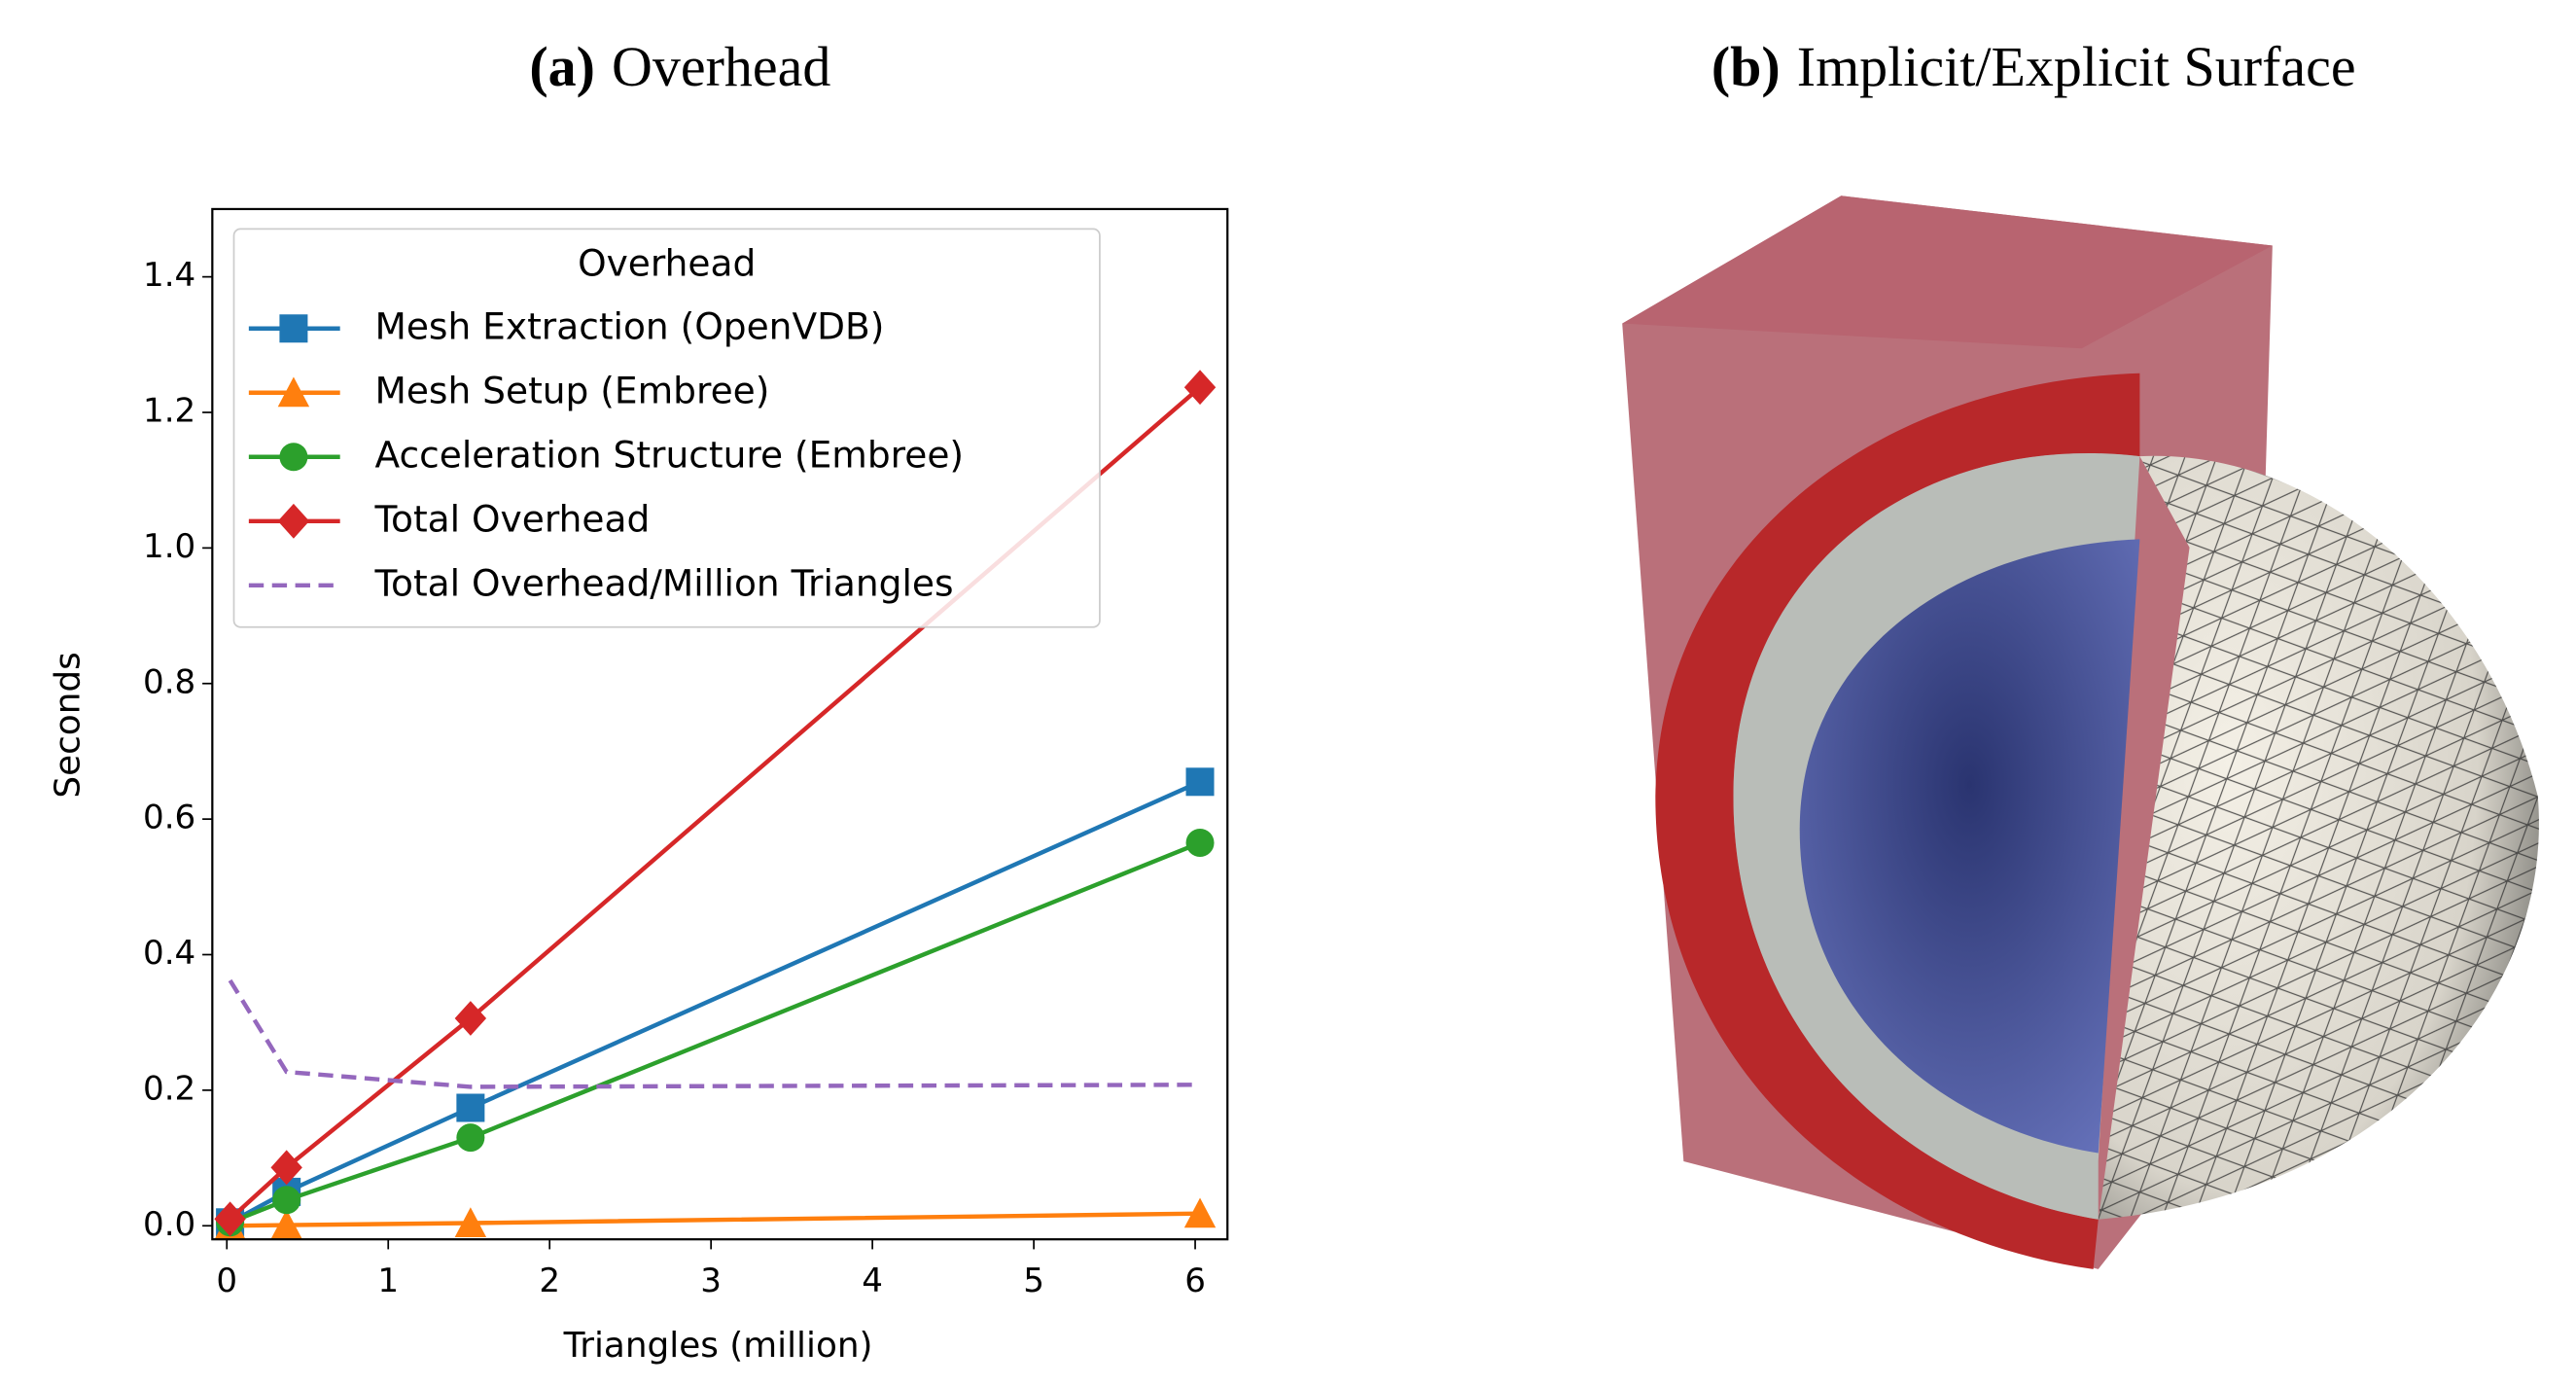 The width and height of the screenshot is (2576, 1386). What do you see at coordinates (711, 1281) in the screenshot?
I see `x-tick-label: 3` at bounding box center [711, 1281].